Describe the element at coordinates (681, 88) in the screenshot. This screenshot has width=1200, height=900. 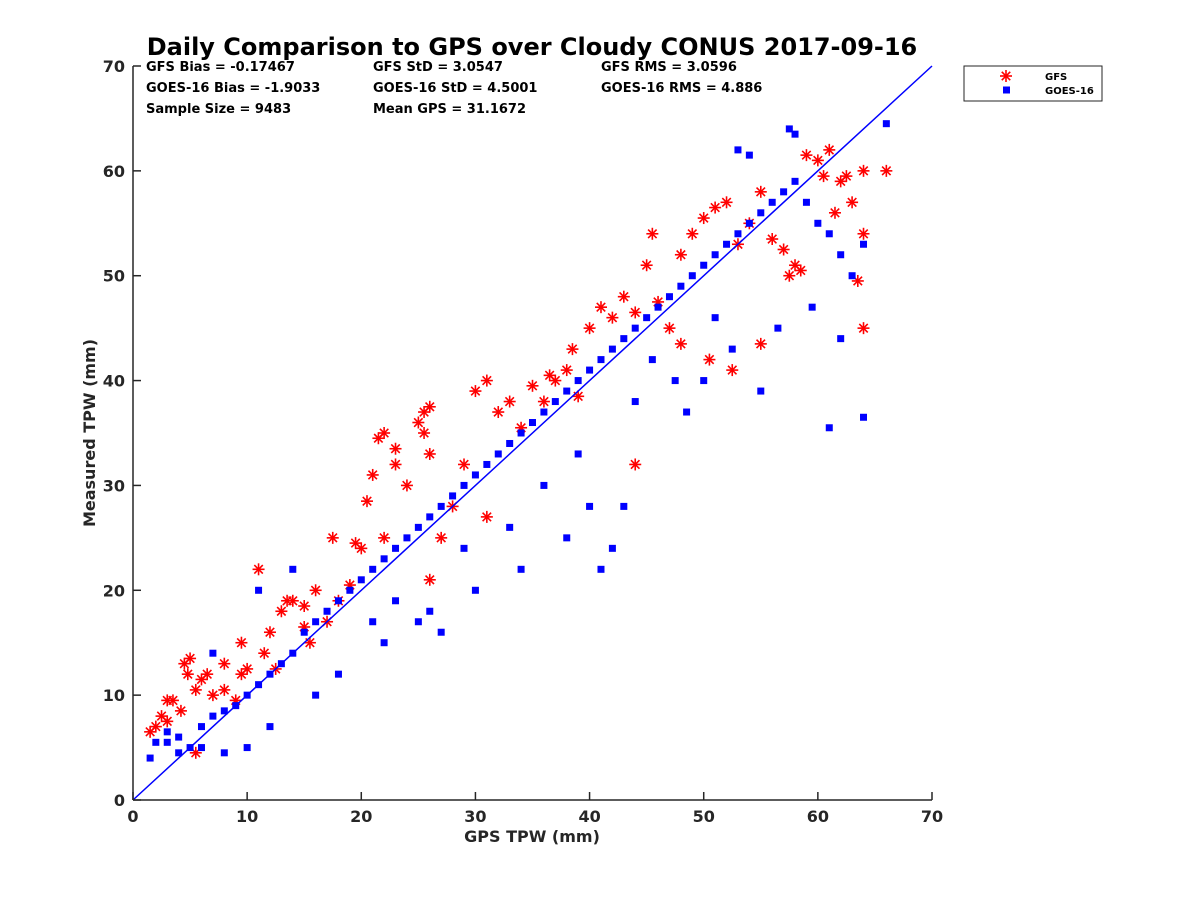
I see `stat-text: GOES-16 RMS = 4.886` at that location.